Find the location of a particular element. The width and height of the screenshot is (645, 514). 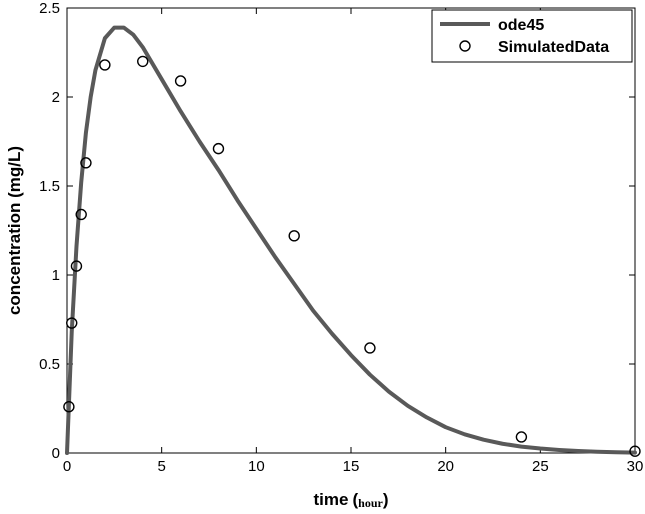

y-axis-label: concentration (mg/L) is located at coordinates (14, 230).